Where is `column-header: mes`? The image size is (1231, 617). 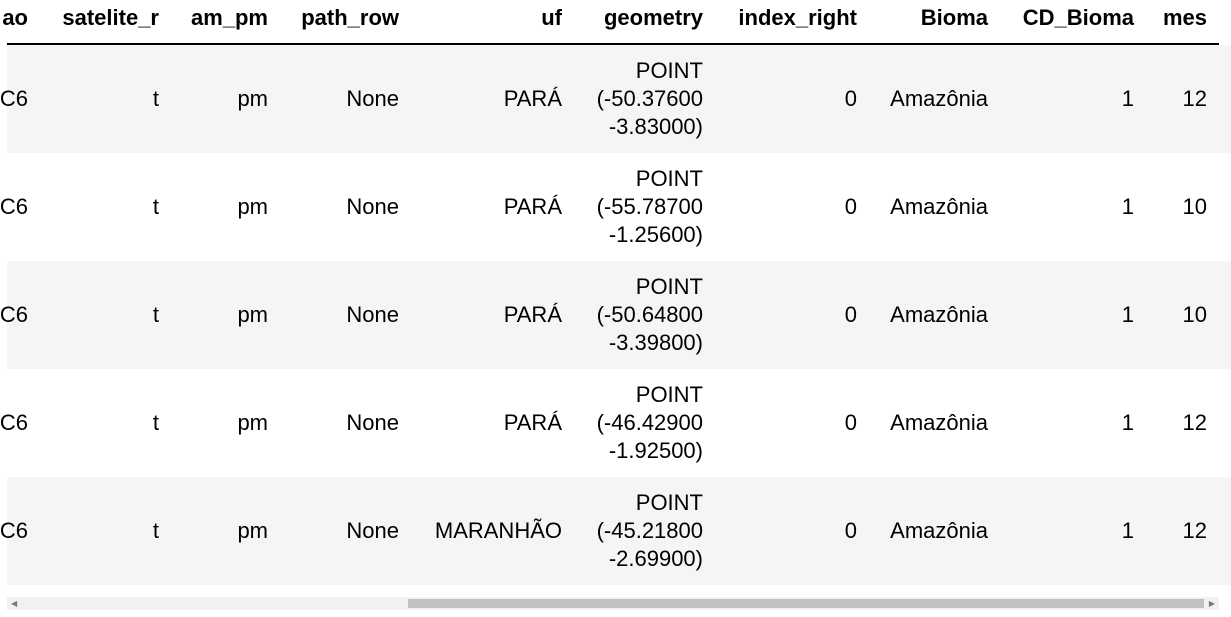 column-header: mes is located at coordinates (1184, 17).